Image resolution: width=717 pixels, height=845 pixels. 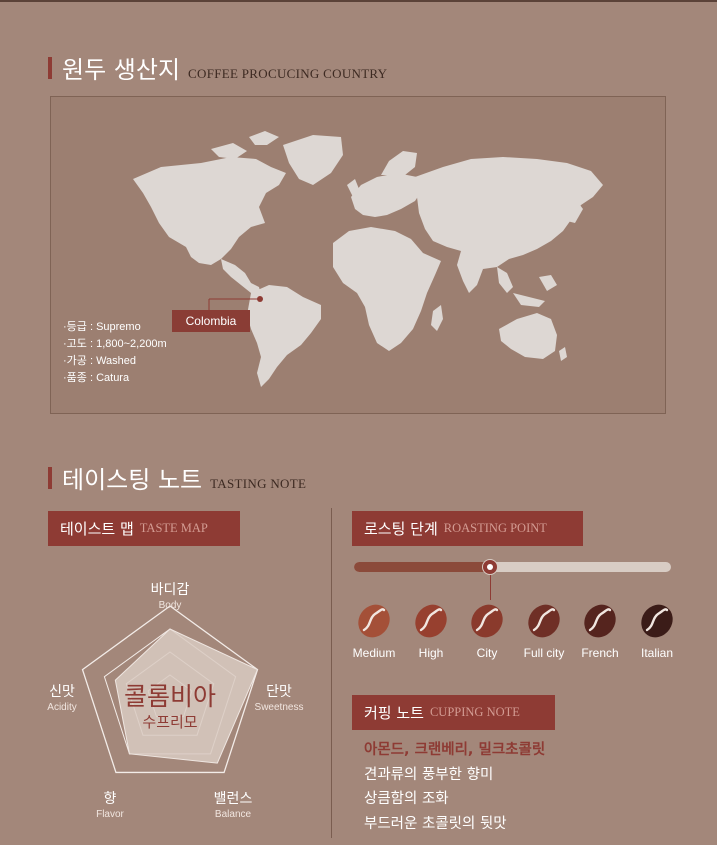 I want to click on axis-sweetness-en: Sweetness, so click(x=279, y=707).